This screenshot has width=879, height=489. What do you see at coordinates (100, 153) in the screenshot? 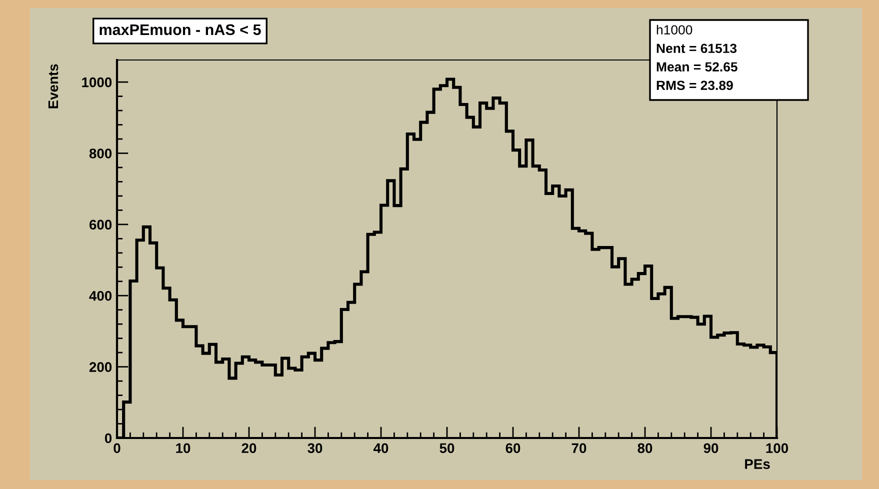
I see `y-tick-label: 800` at bounding box center [100, 153].